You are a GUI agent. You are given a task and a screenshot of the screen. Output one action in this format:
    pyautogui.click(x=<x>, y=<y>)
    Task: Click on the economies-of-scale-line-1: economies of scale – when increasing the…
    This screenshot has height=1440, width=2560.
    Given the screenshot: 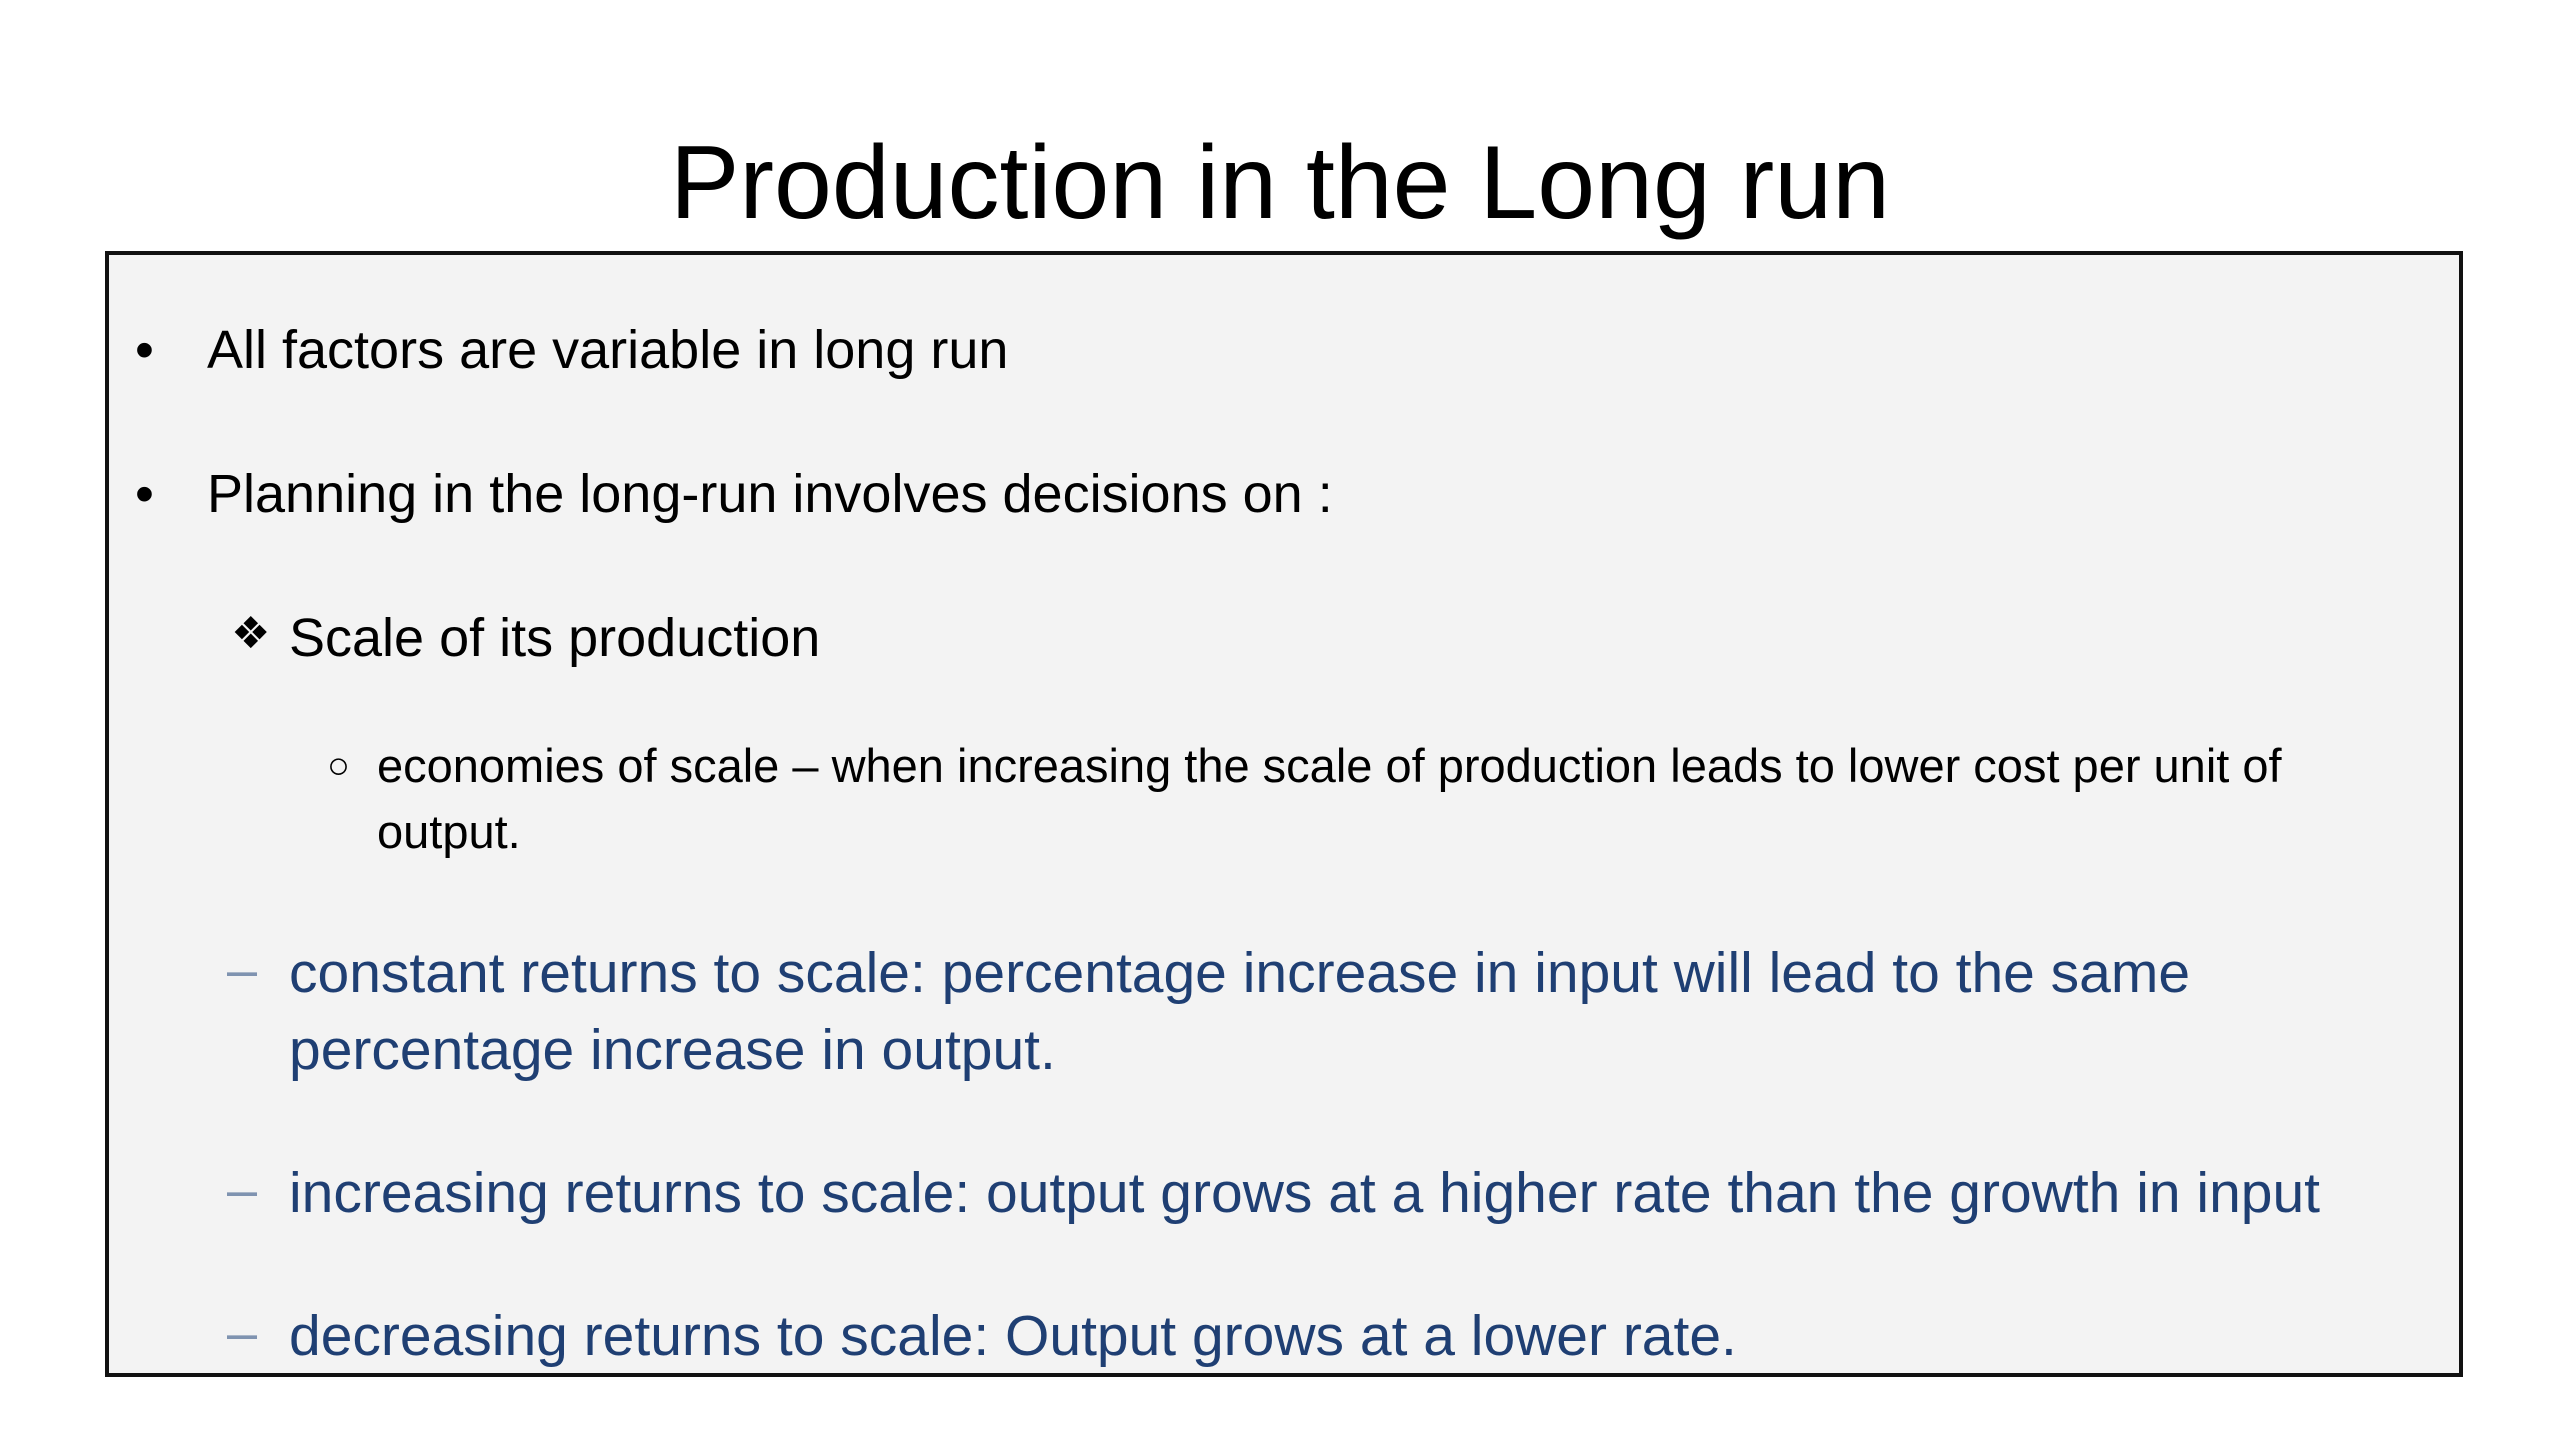 What is the action you would take?
    pyautogui.click(x=1329, y=765)
    